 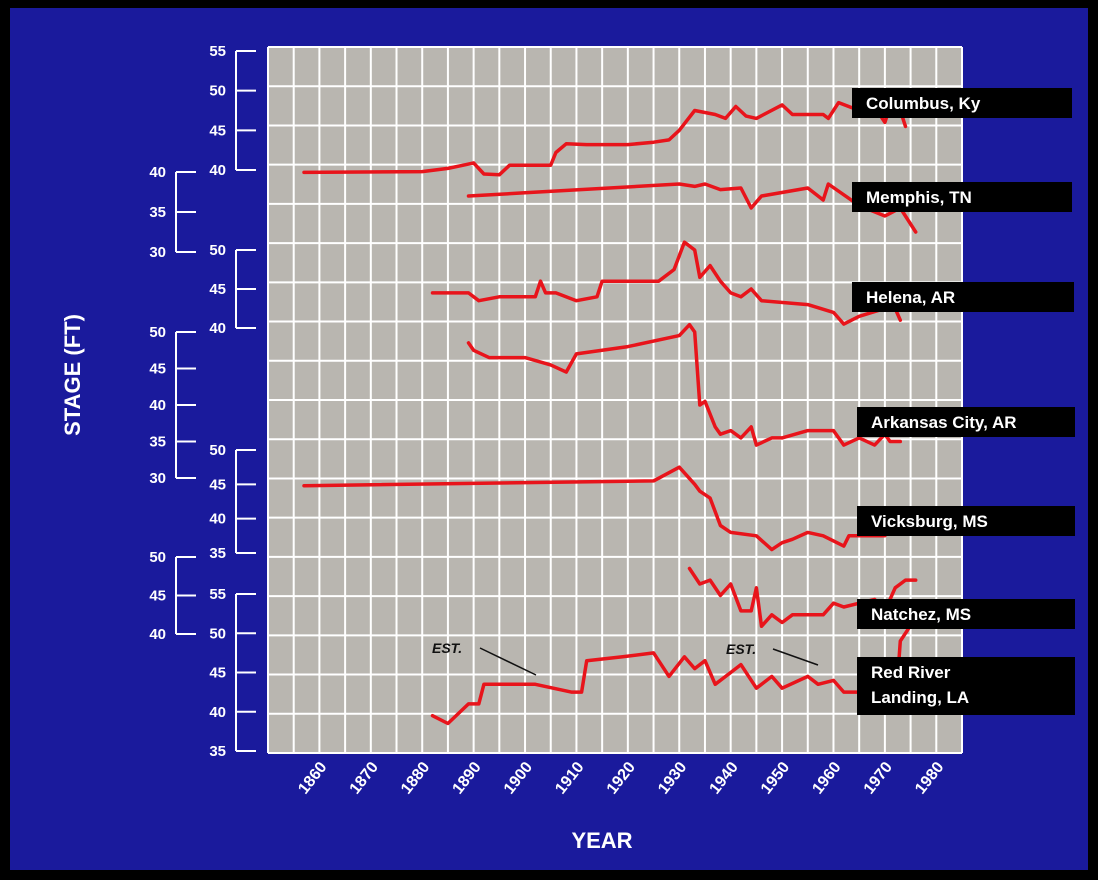 What do you see at coordinates (923, 103) in the screenshot?
I see `station-label: Columbus, Ky` at bounding box center [923, 103].